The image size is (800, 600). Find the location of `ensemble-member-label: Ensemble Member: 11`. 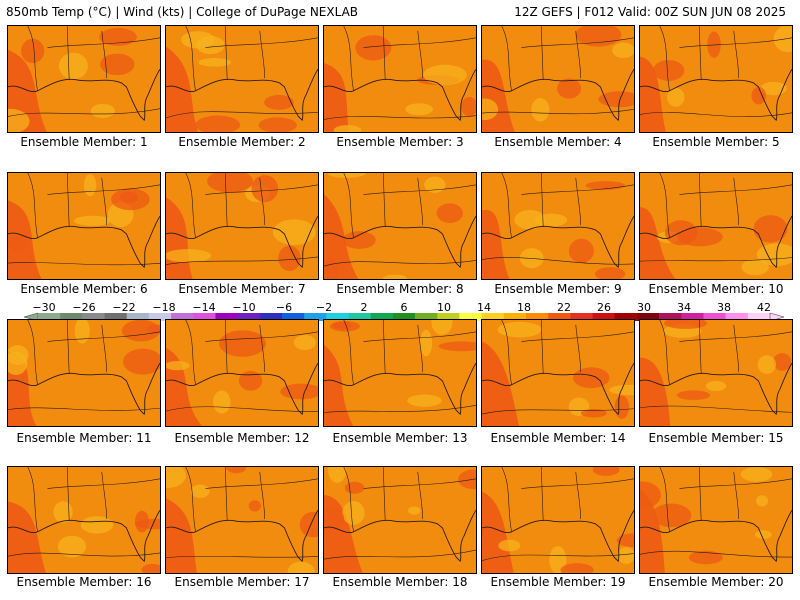

ensemble-member-label: Ensemble Member: 11 is located at coordinates (84, 438).